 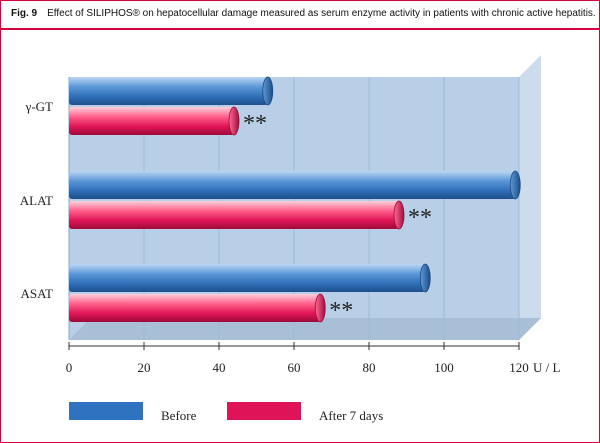 I want to click on x-tick-label: 120, so click(x=519, y=367).